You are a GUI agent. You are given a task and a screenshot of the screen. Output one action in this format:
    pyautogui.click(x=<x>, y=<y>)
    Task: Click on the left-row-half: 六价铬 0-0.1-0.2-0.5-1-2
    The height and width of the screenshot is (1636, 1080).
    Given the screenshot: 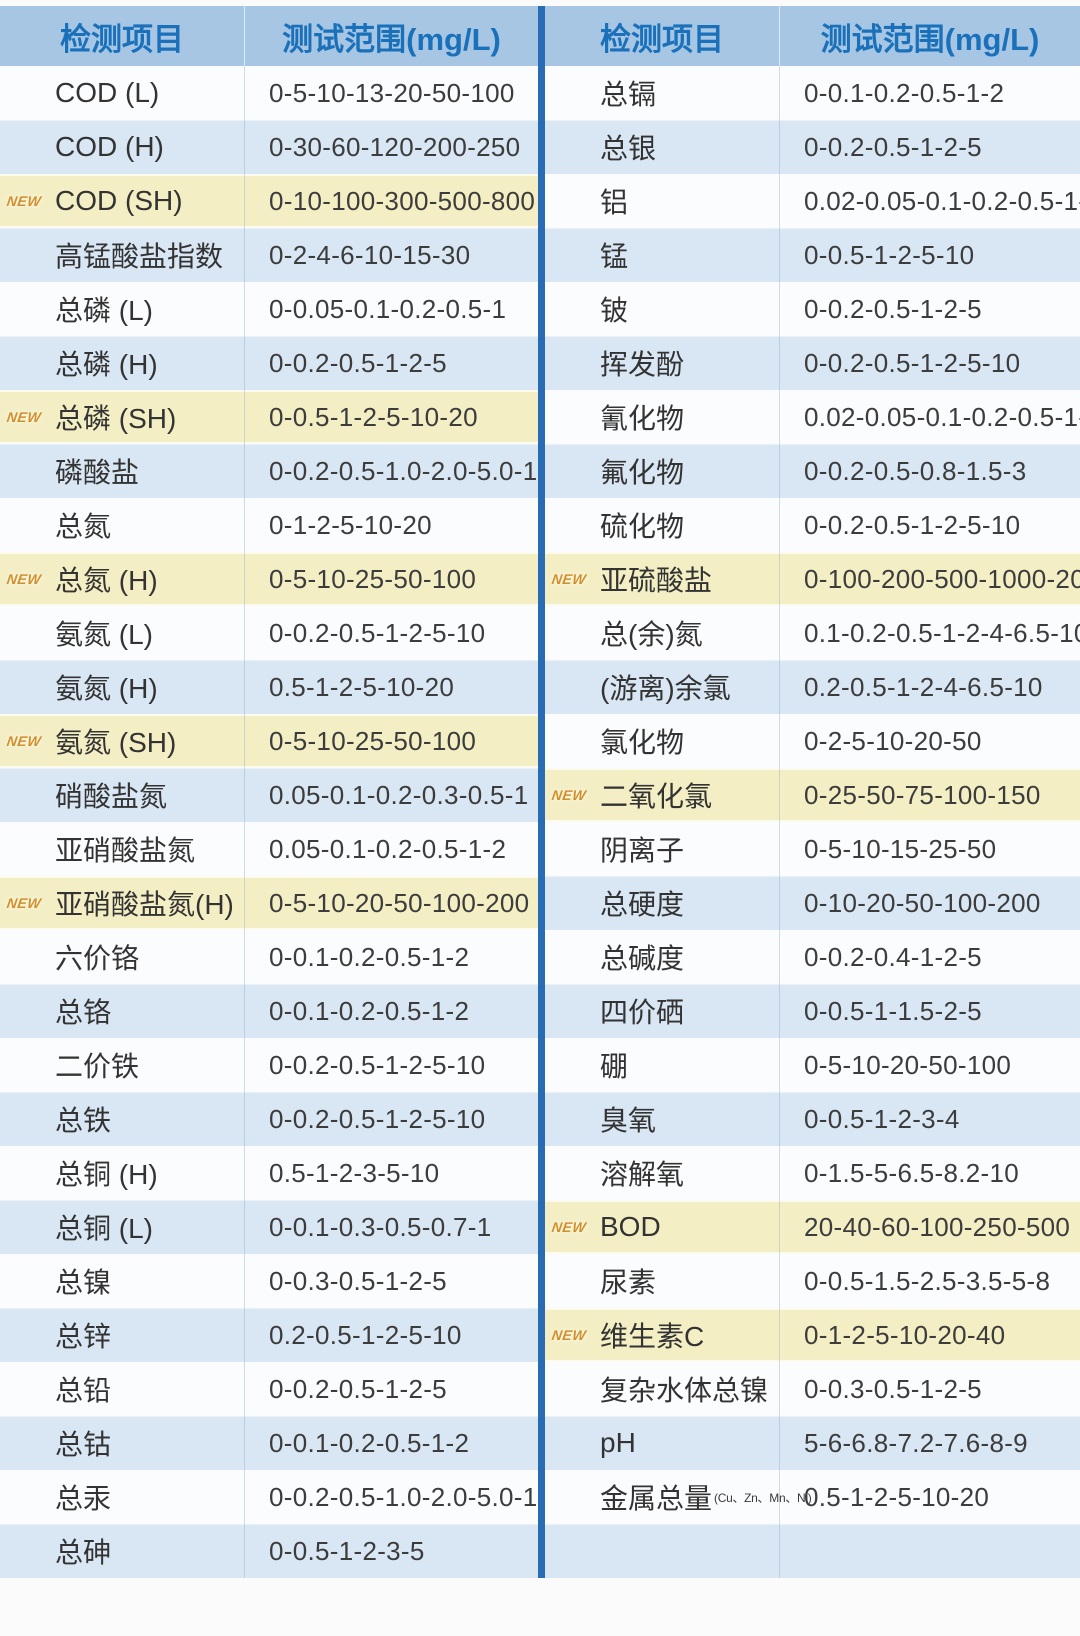 What is the action you would take?
    pyautogui.click(x=269, y=957)
    